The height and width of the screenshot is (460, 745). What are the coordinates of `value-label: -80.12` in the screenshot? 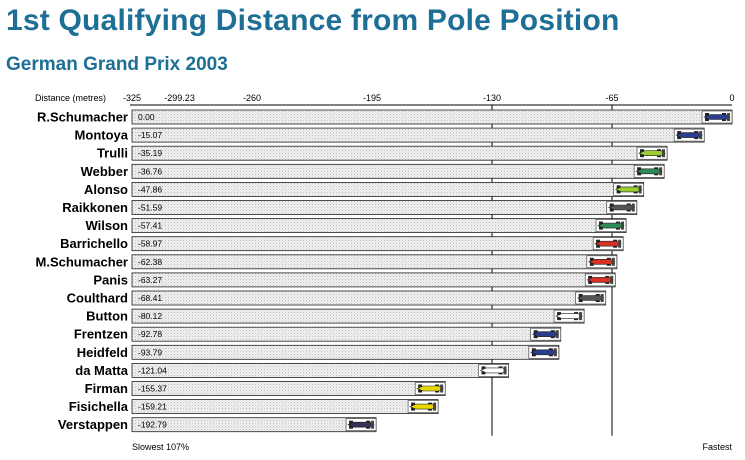 It's located at (150, 316).